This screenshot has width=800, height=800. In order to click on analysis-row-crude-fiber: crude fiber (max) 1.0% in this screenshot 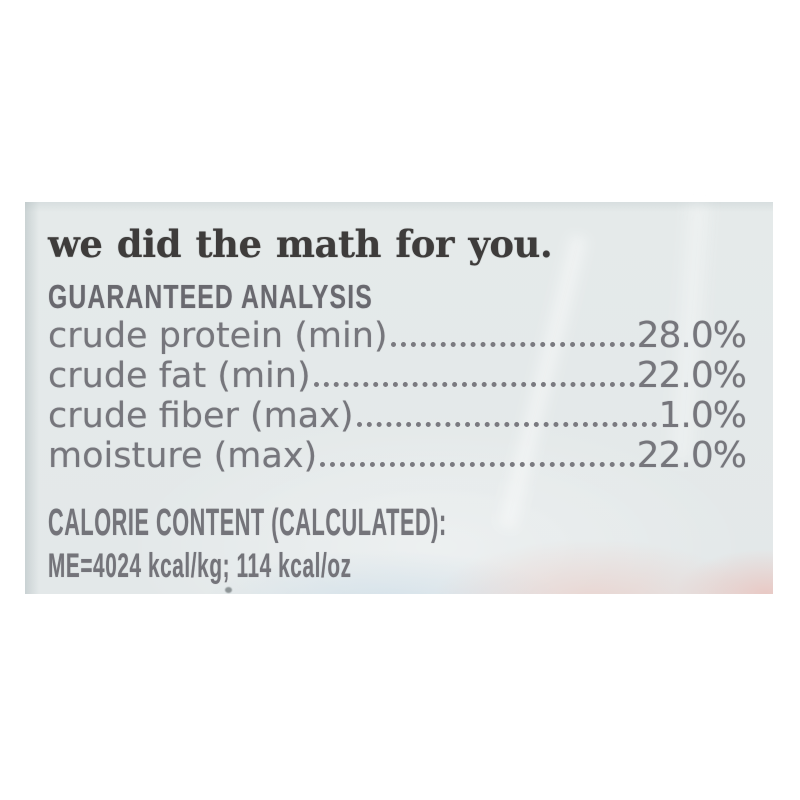, I will do `click(397, 416)`.